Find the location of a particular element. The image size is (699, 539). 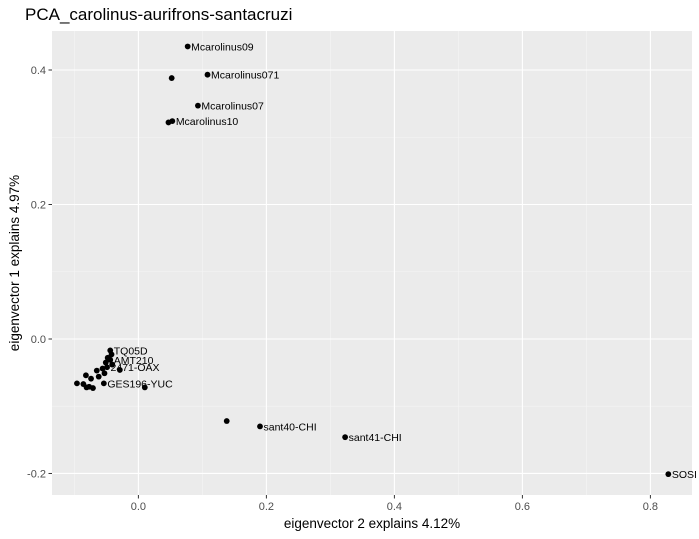

point-label: Mcarolinus09 is located at coordinates (222, 47).